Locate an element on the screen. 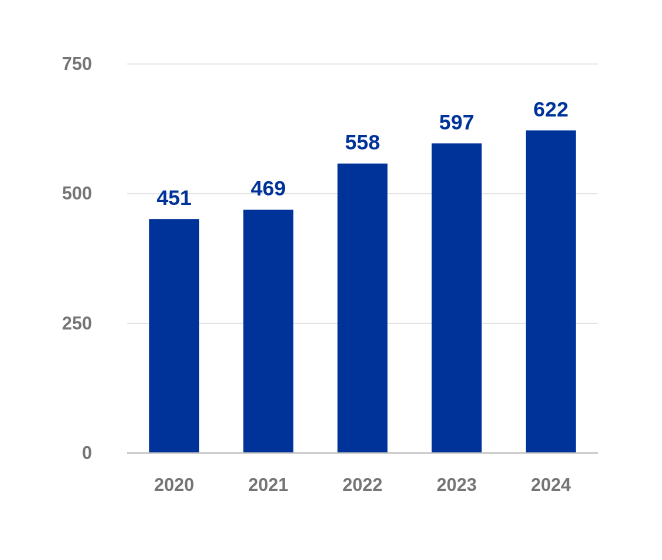 The image size is (662, 560). y-tick-label: 500 is located at coordinates (77, 194).